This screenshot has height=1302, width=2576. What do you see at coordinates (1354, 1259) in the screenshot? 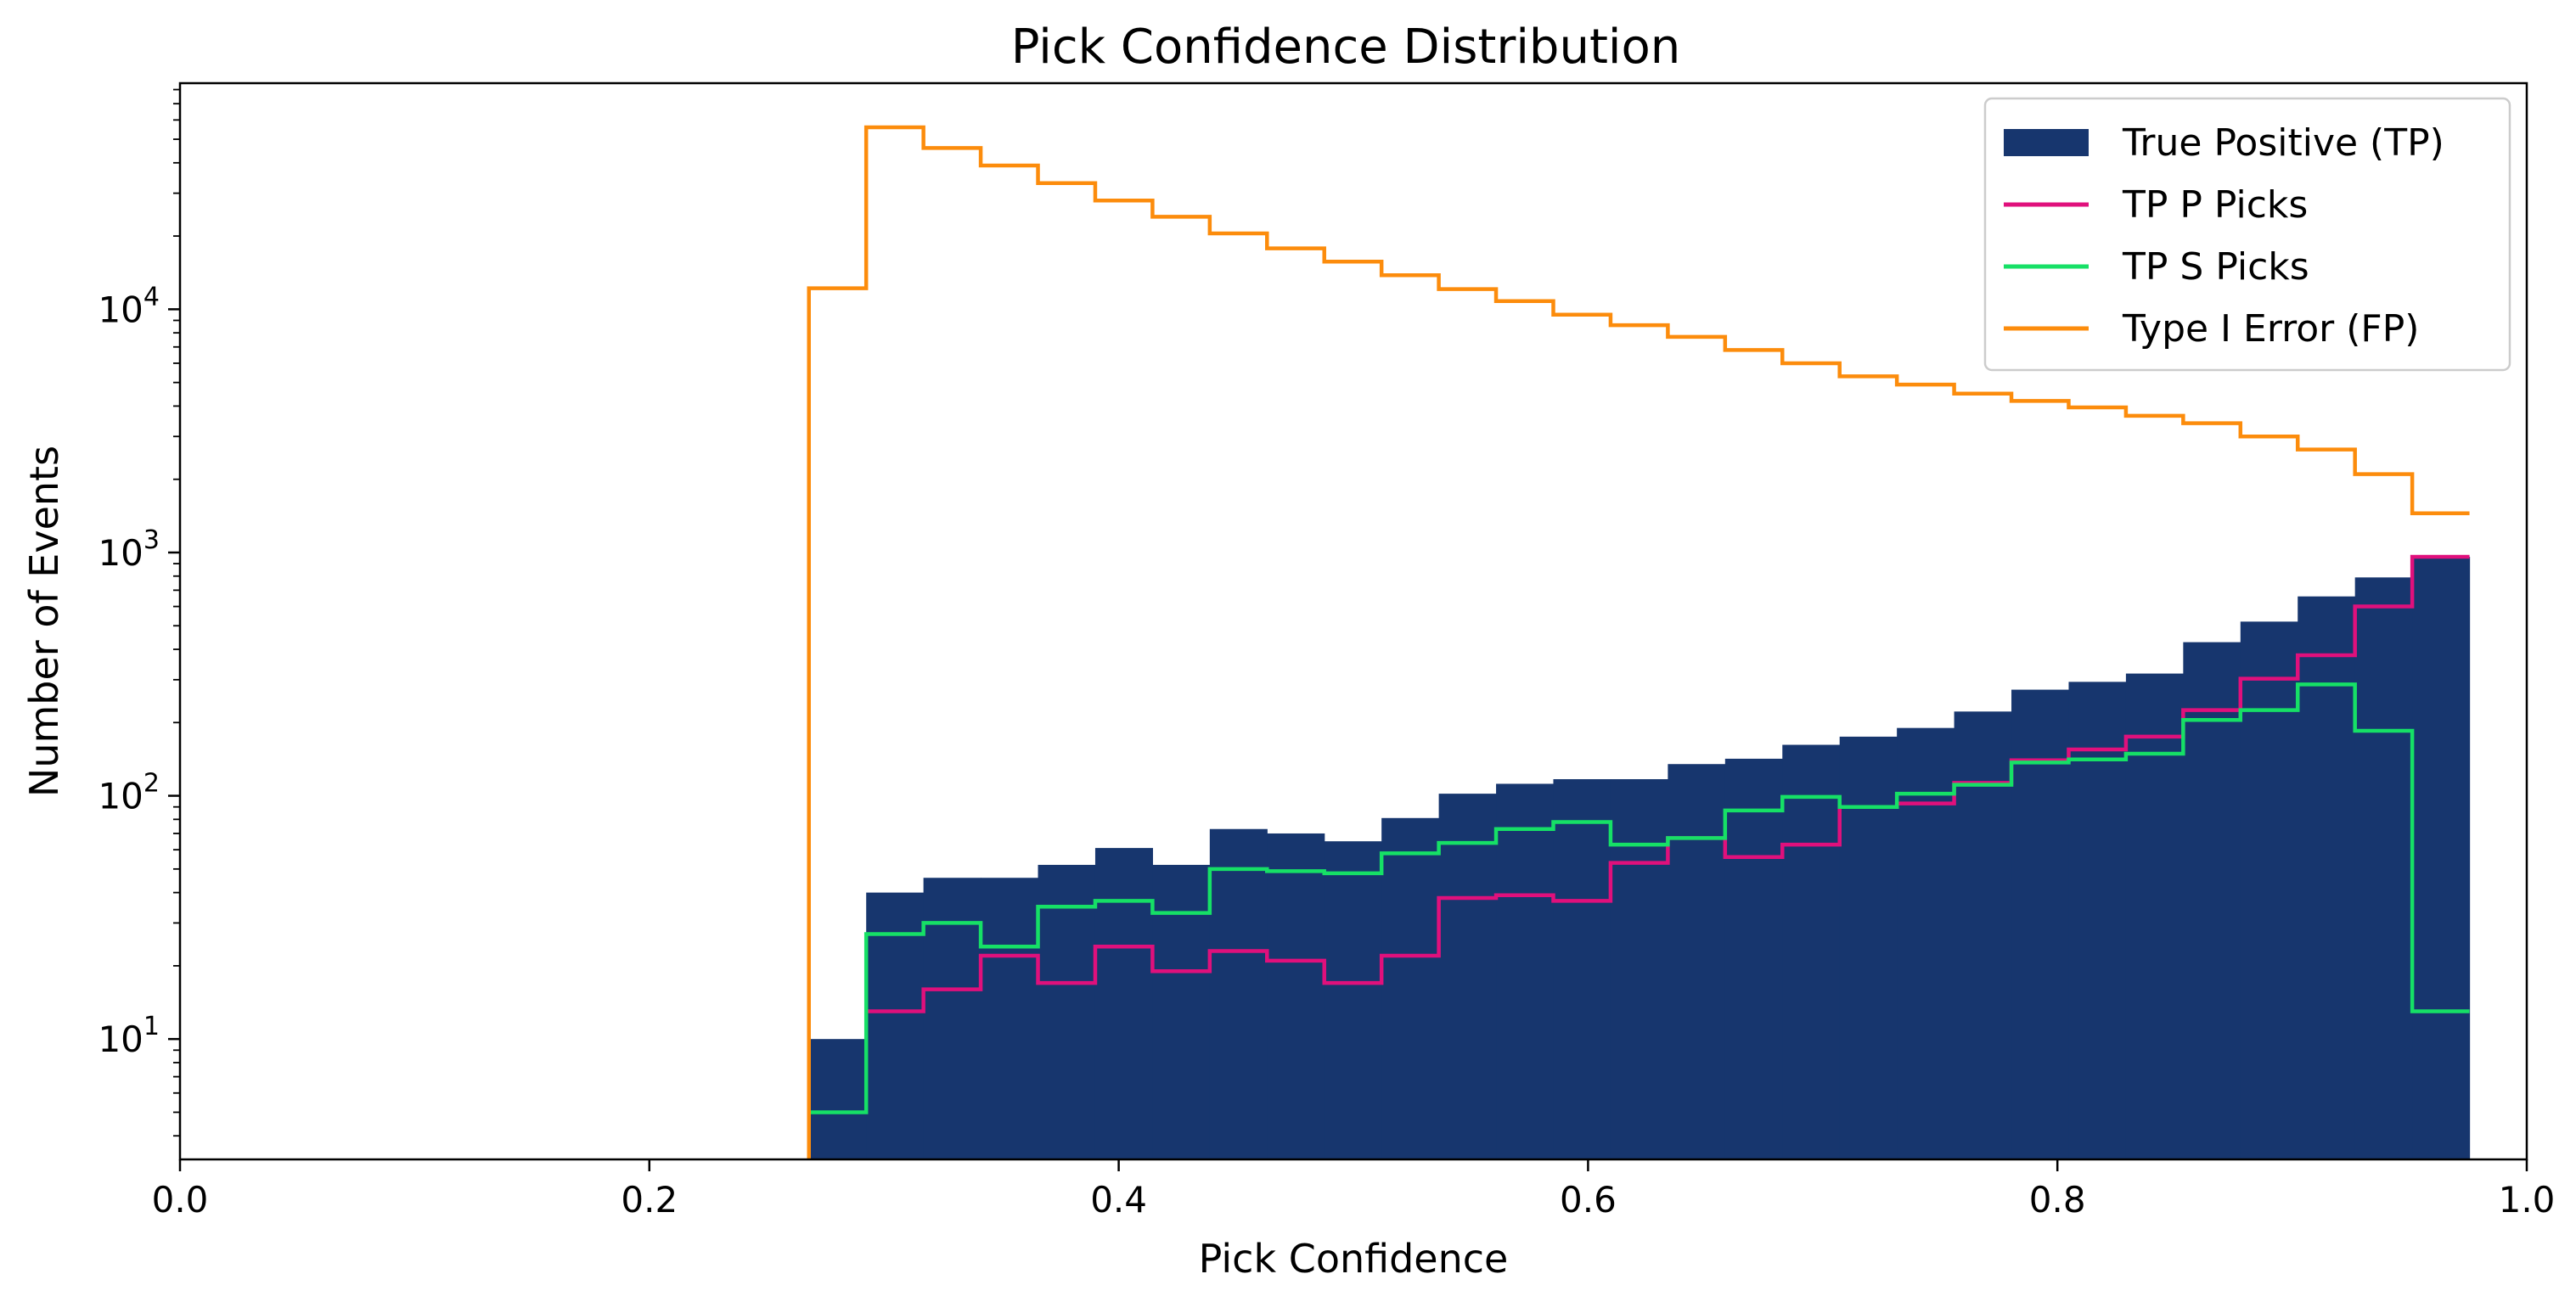
I see `x-axis-label: Pick Confidence` at bounding box center [1354, 1259].